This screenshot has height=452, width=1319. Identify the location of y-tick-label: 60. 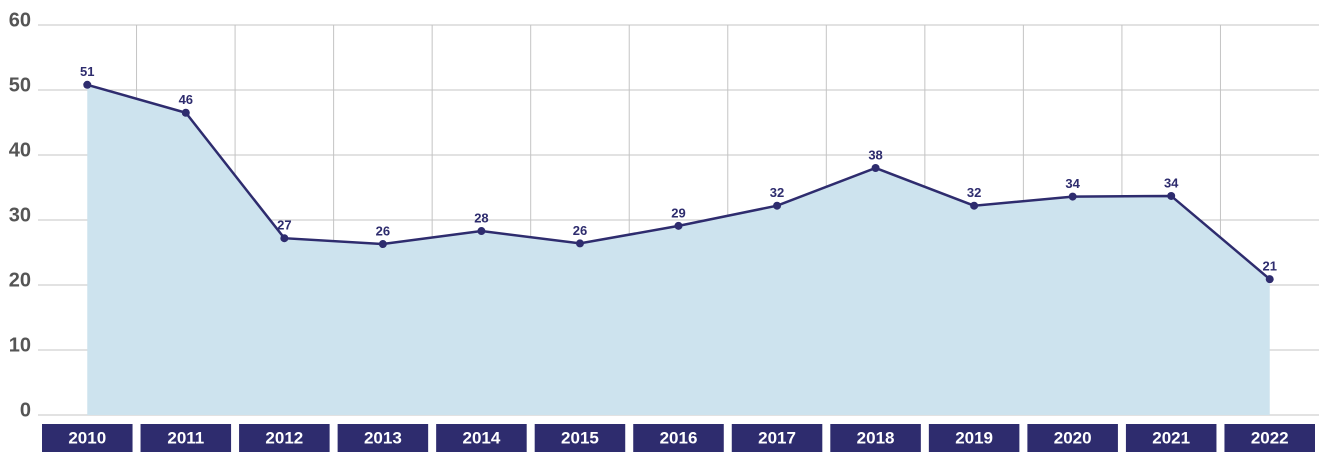
(20, 20).